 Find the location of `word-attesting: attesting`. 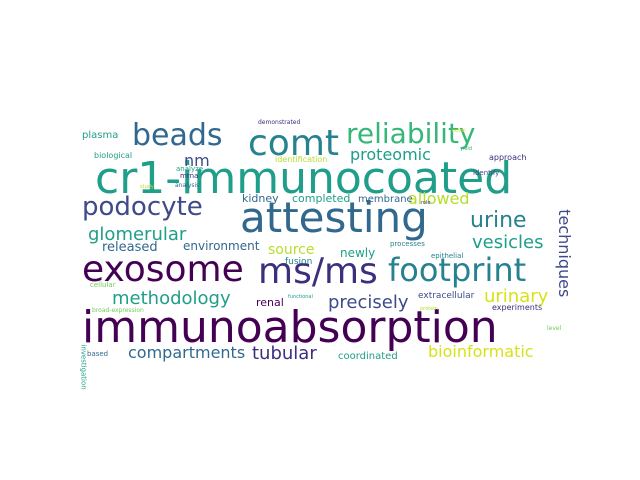

word-attesting: attesting is located at coordinates (334, 217).